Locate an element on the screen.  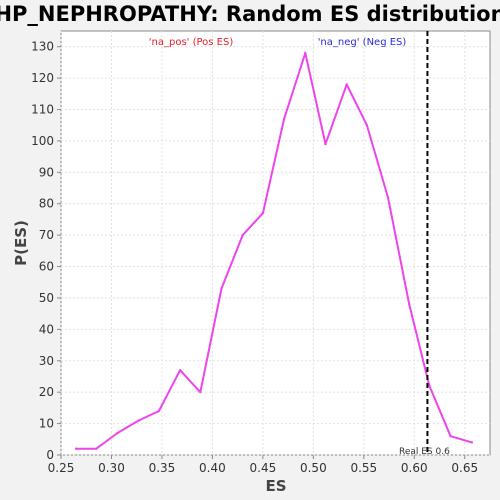
y-tick-label: 100 is located at coordinates (42, 141).